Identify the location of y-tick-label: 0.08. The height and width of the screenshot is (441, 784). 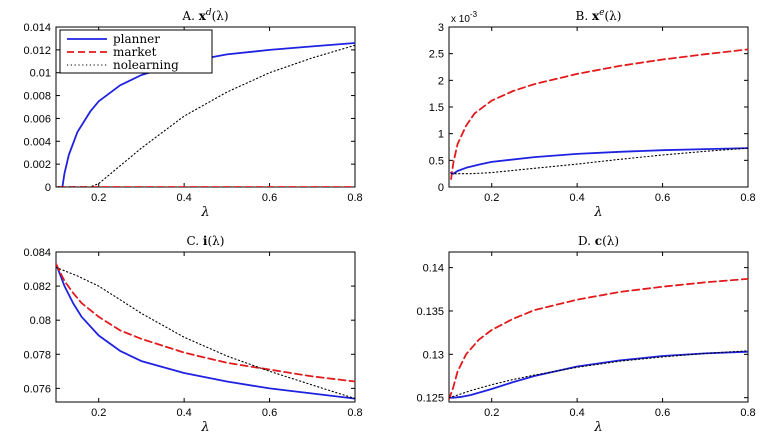
(40, 321).